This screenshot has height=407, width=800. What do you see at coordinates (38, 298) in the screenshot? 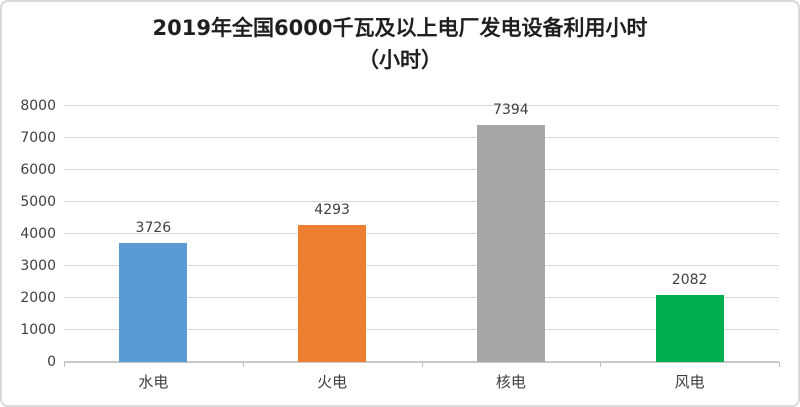
I see `y-tick-label: 2000` at bounding box center [38, 298].